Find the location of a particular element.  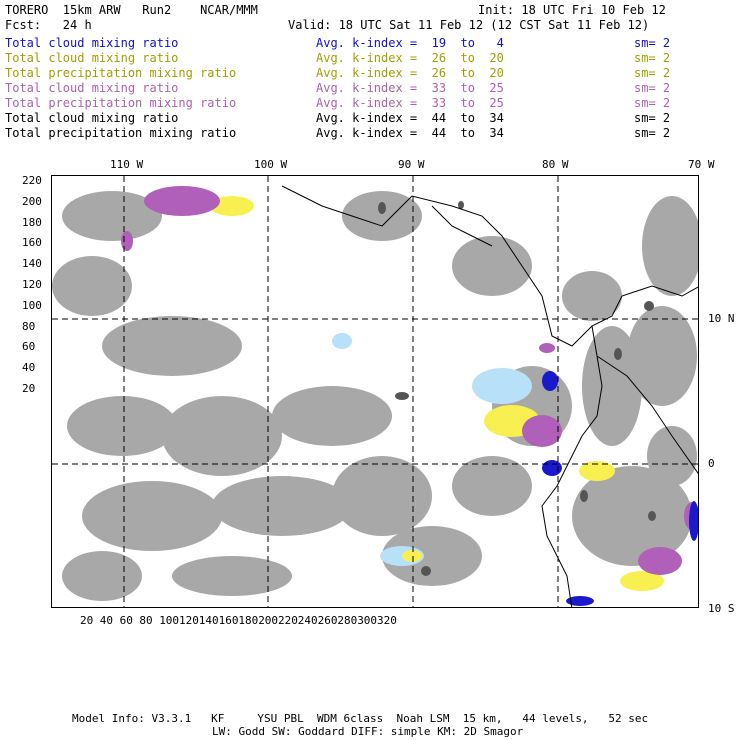

x-tick-label: 260 is located at coordinates (327, 620).